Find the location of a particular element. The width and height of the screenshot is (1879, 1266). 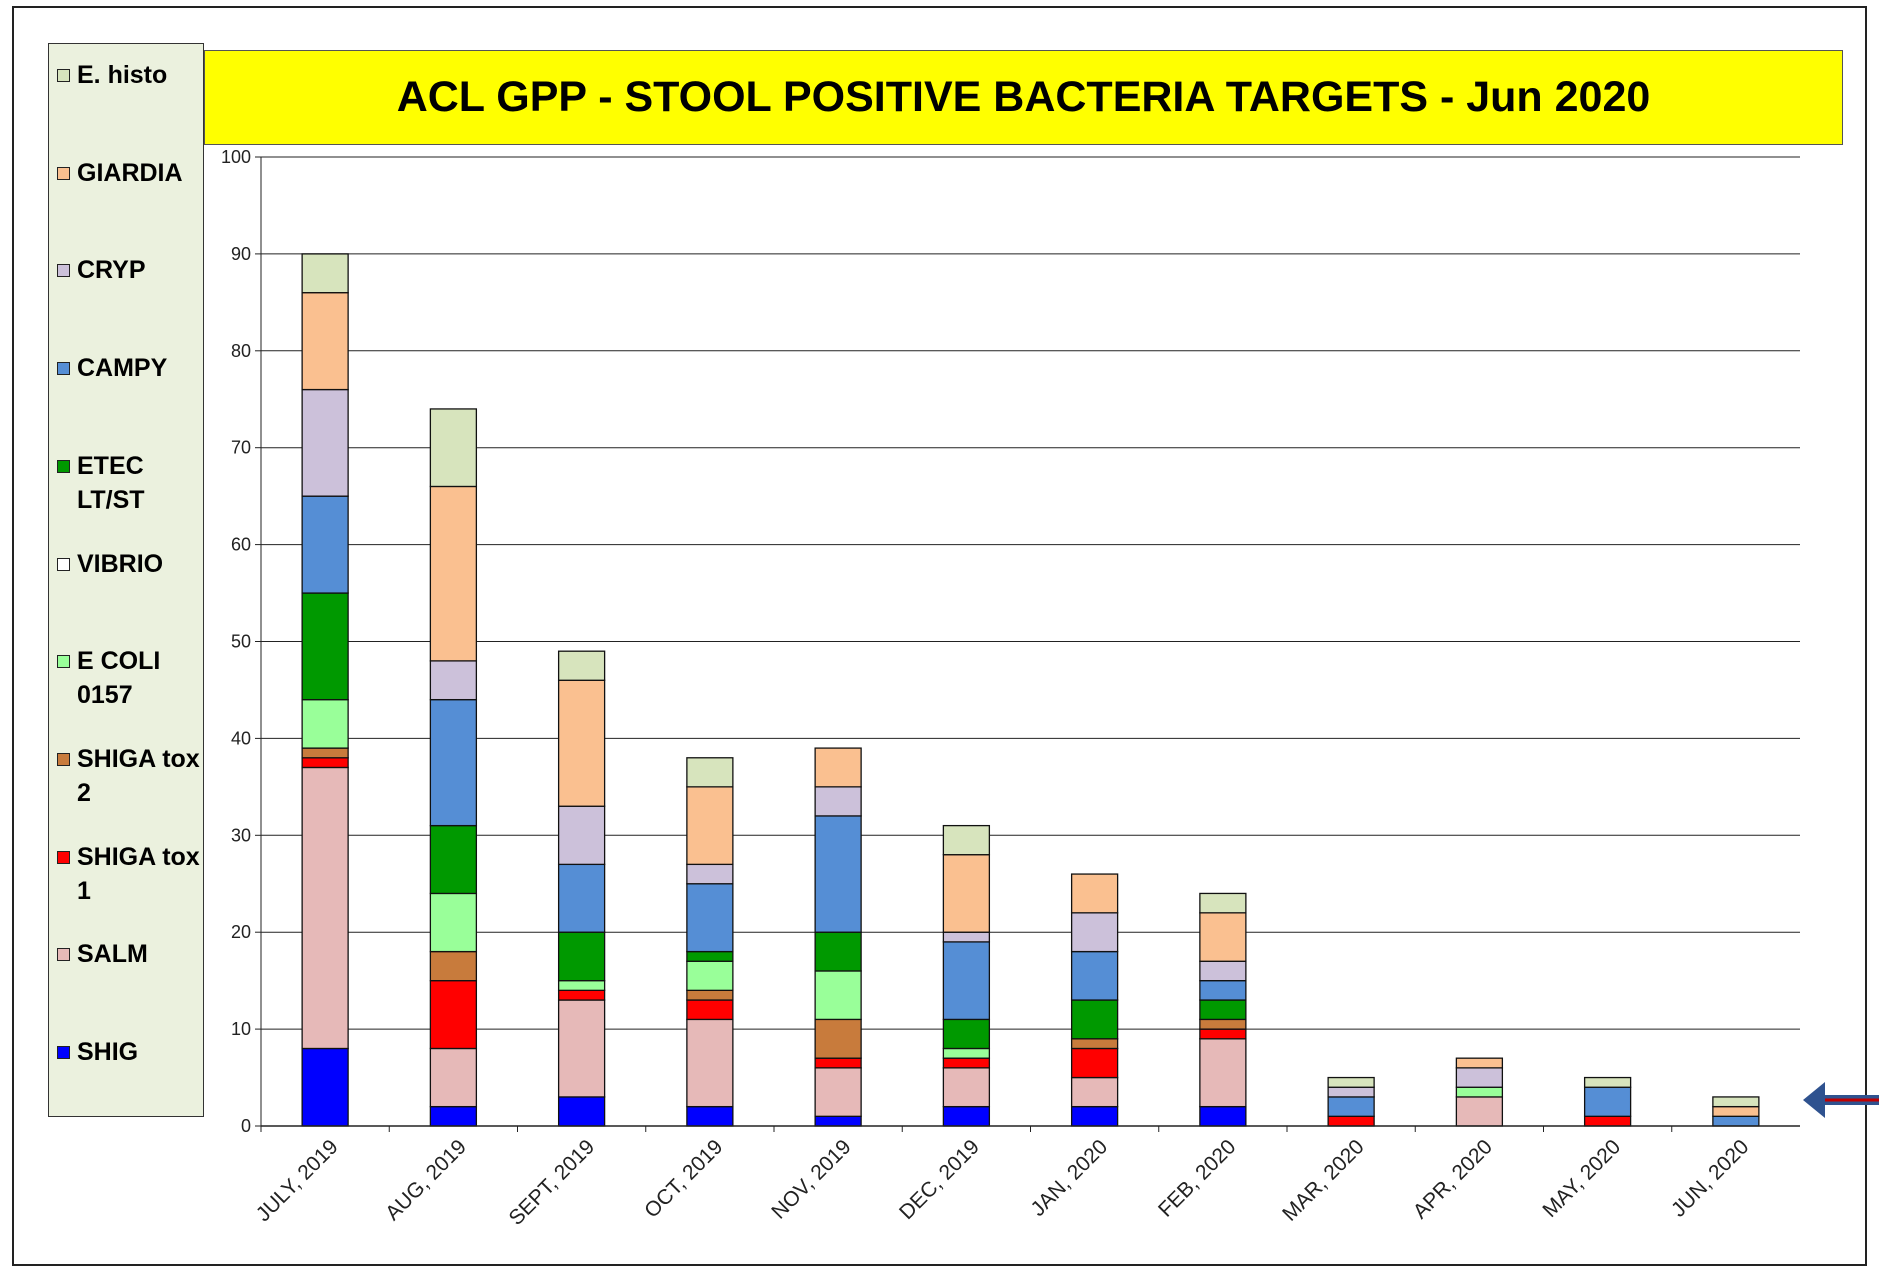

legend-label: CRYP is located at coordinates (111, 270).